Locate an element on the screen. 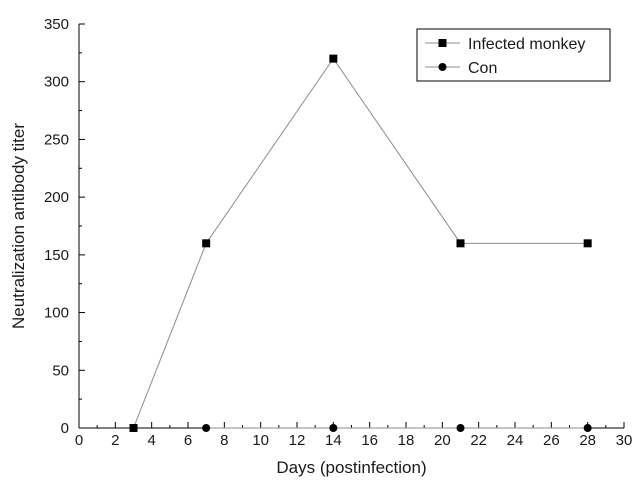  legend-marker-infected-monkey is located at coordinates (442, 43).